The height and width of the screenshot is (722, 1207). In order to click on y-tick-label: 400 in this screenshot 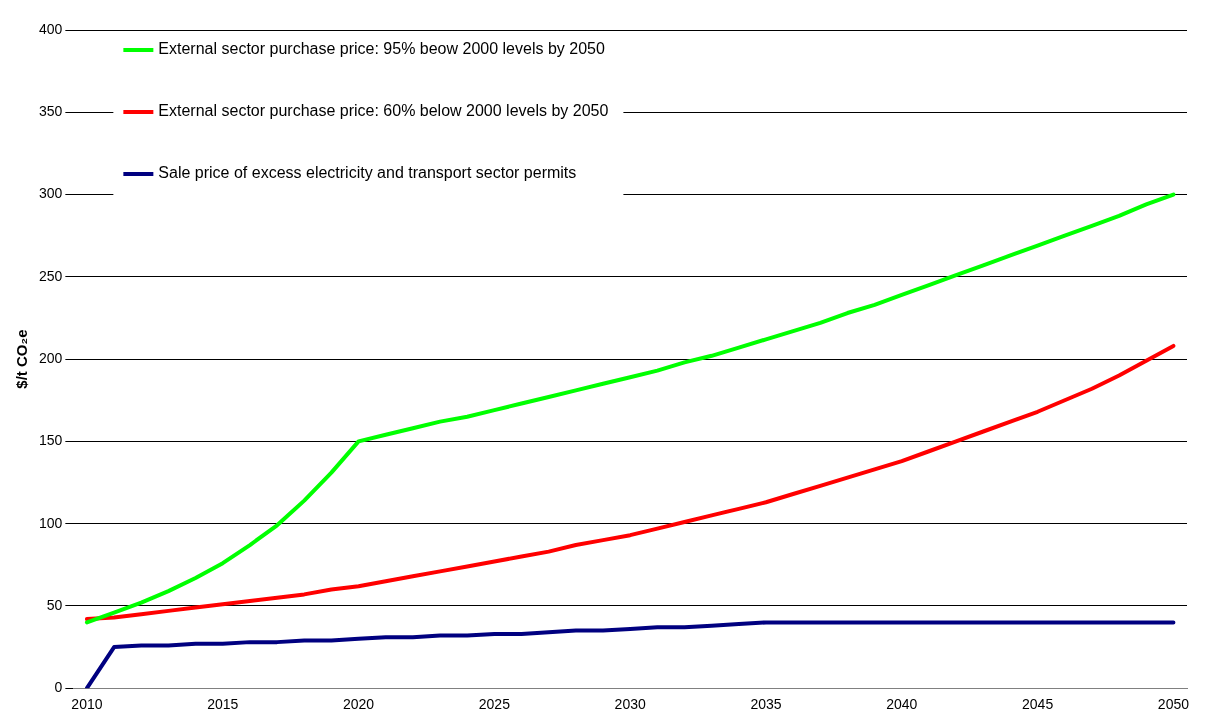, I will do `click(51, 28)`.